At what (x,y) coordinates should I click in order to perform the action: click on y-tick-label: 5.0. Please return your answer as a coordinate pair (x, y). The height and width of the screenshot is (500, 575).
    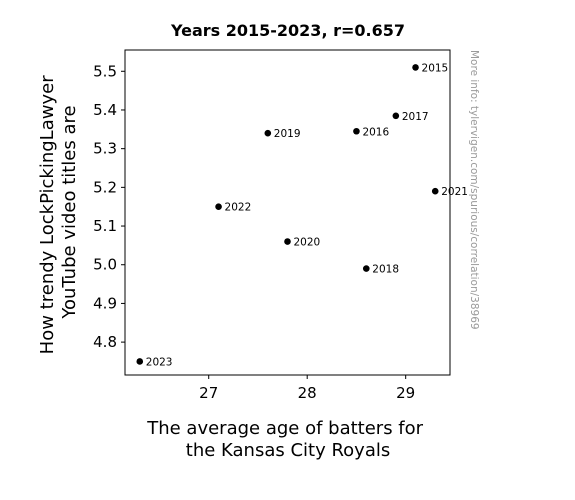
    Looking at the image, I should click on (105, 265).